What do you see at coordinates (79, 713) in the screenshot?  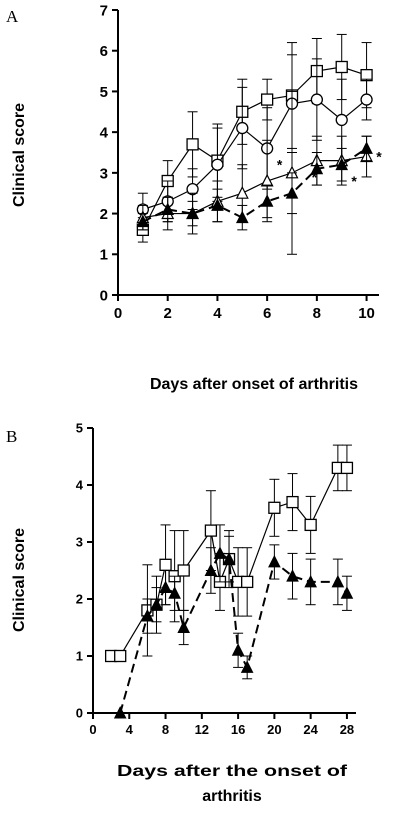 I see `panel-b-y-tick-label: 0` at bounding box center [79, 713].